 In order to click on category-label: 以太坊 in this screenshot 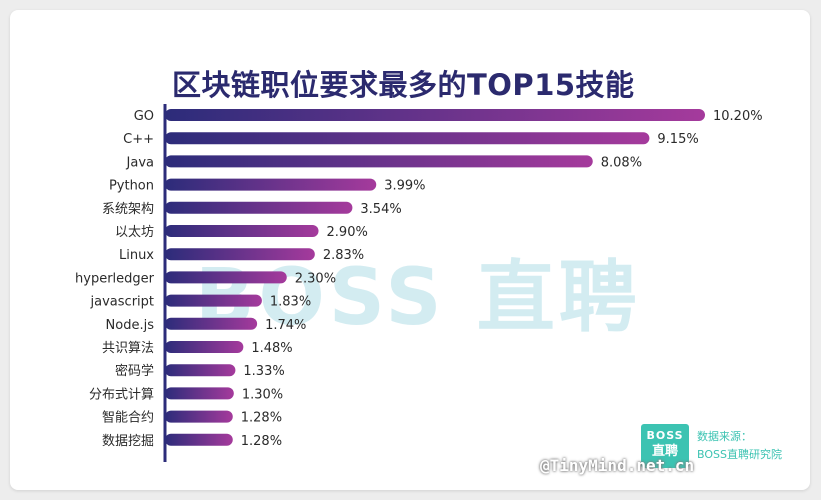, I will do `click(134, 232)`.